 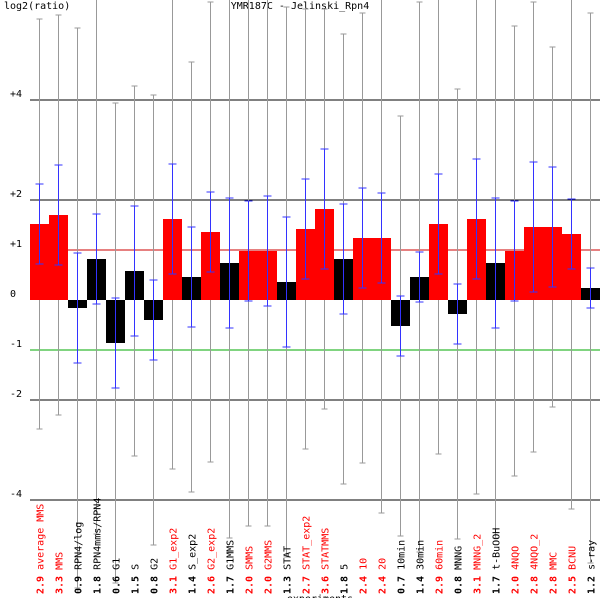 What do you see at coordinates (250, 558) in the screenshot?
I see `category: SMMS` at bounding box center [250, 558].